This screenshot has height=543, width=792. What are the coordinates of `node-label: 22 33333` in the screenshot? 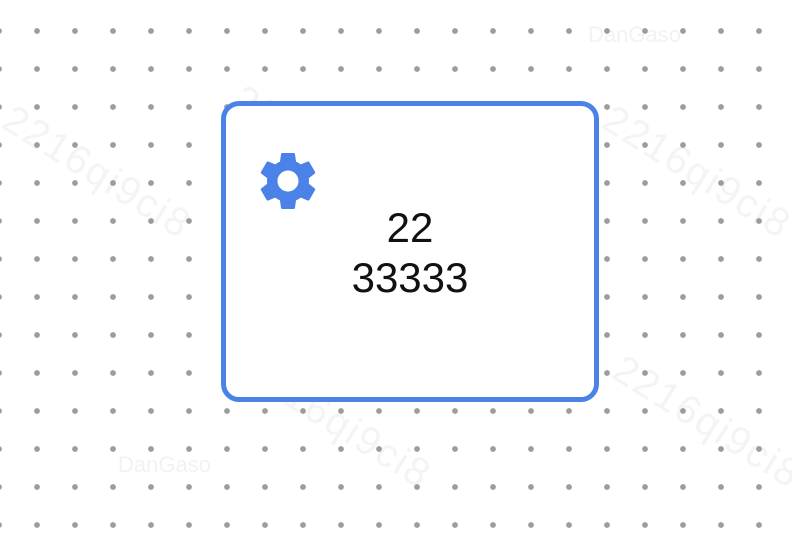 It's located at (410, 253).